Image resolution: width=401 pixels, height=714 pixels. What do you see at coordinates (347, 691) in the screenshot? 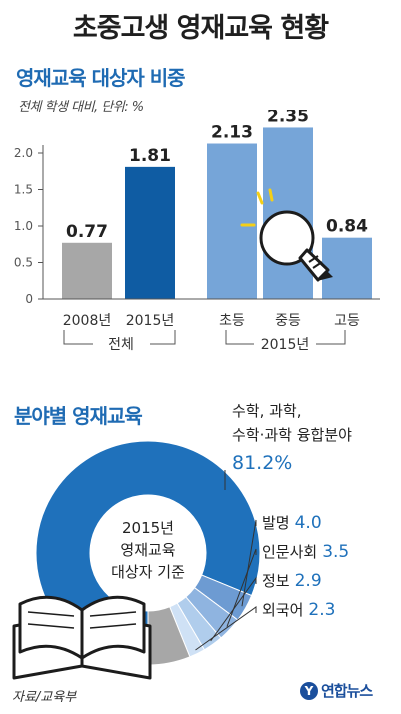
I see `logo-text: 연합뉴스` at bounding box center [347, 691].